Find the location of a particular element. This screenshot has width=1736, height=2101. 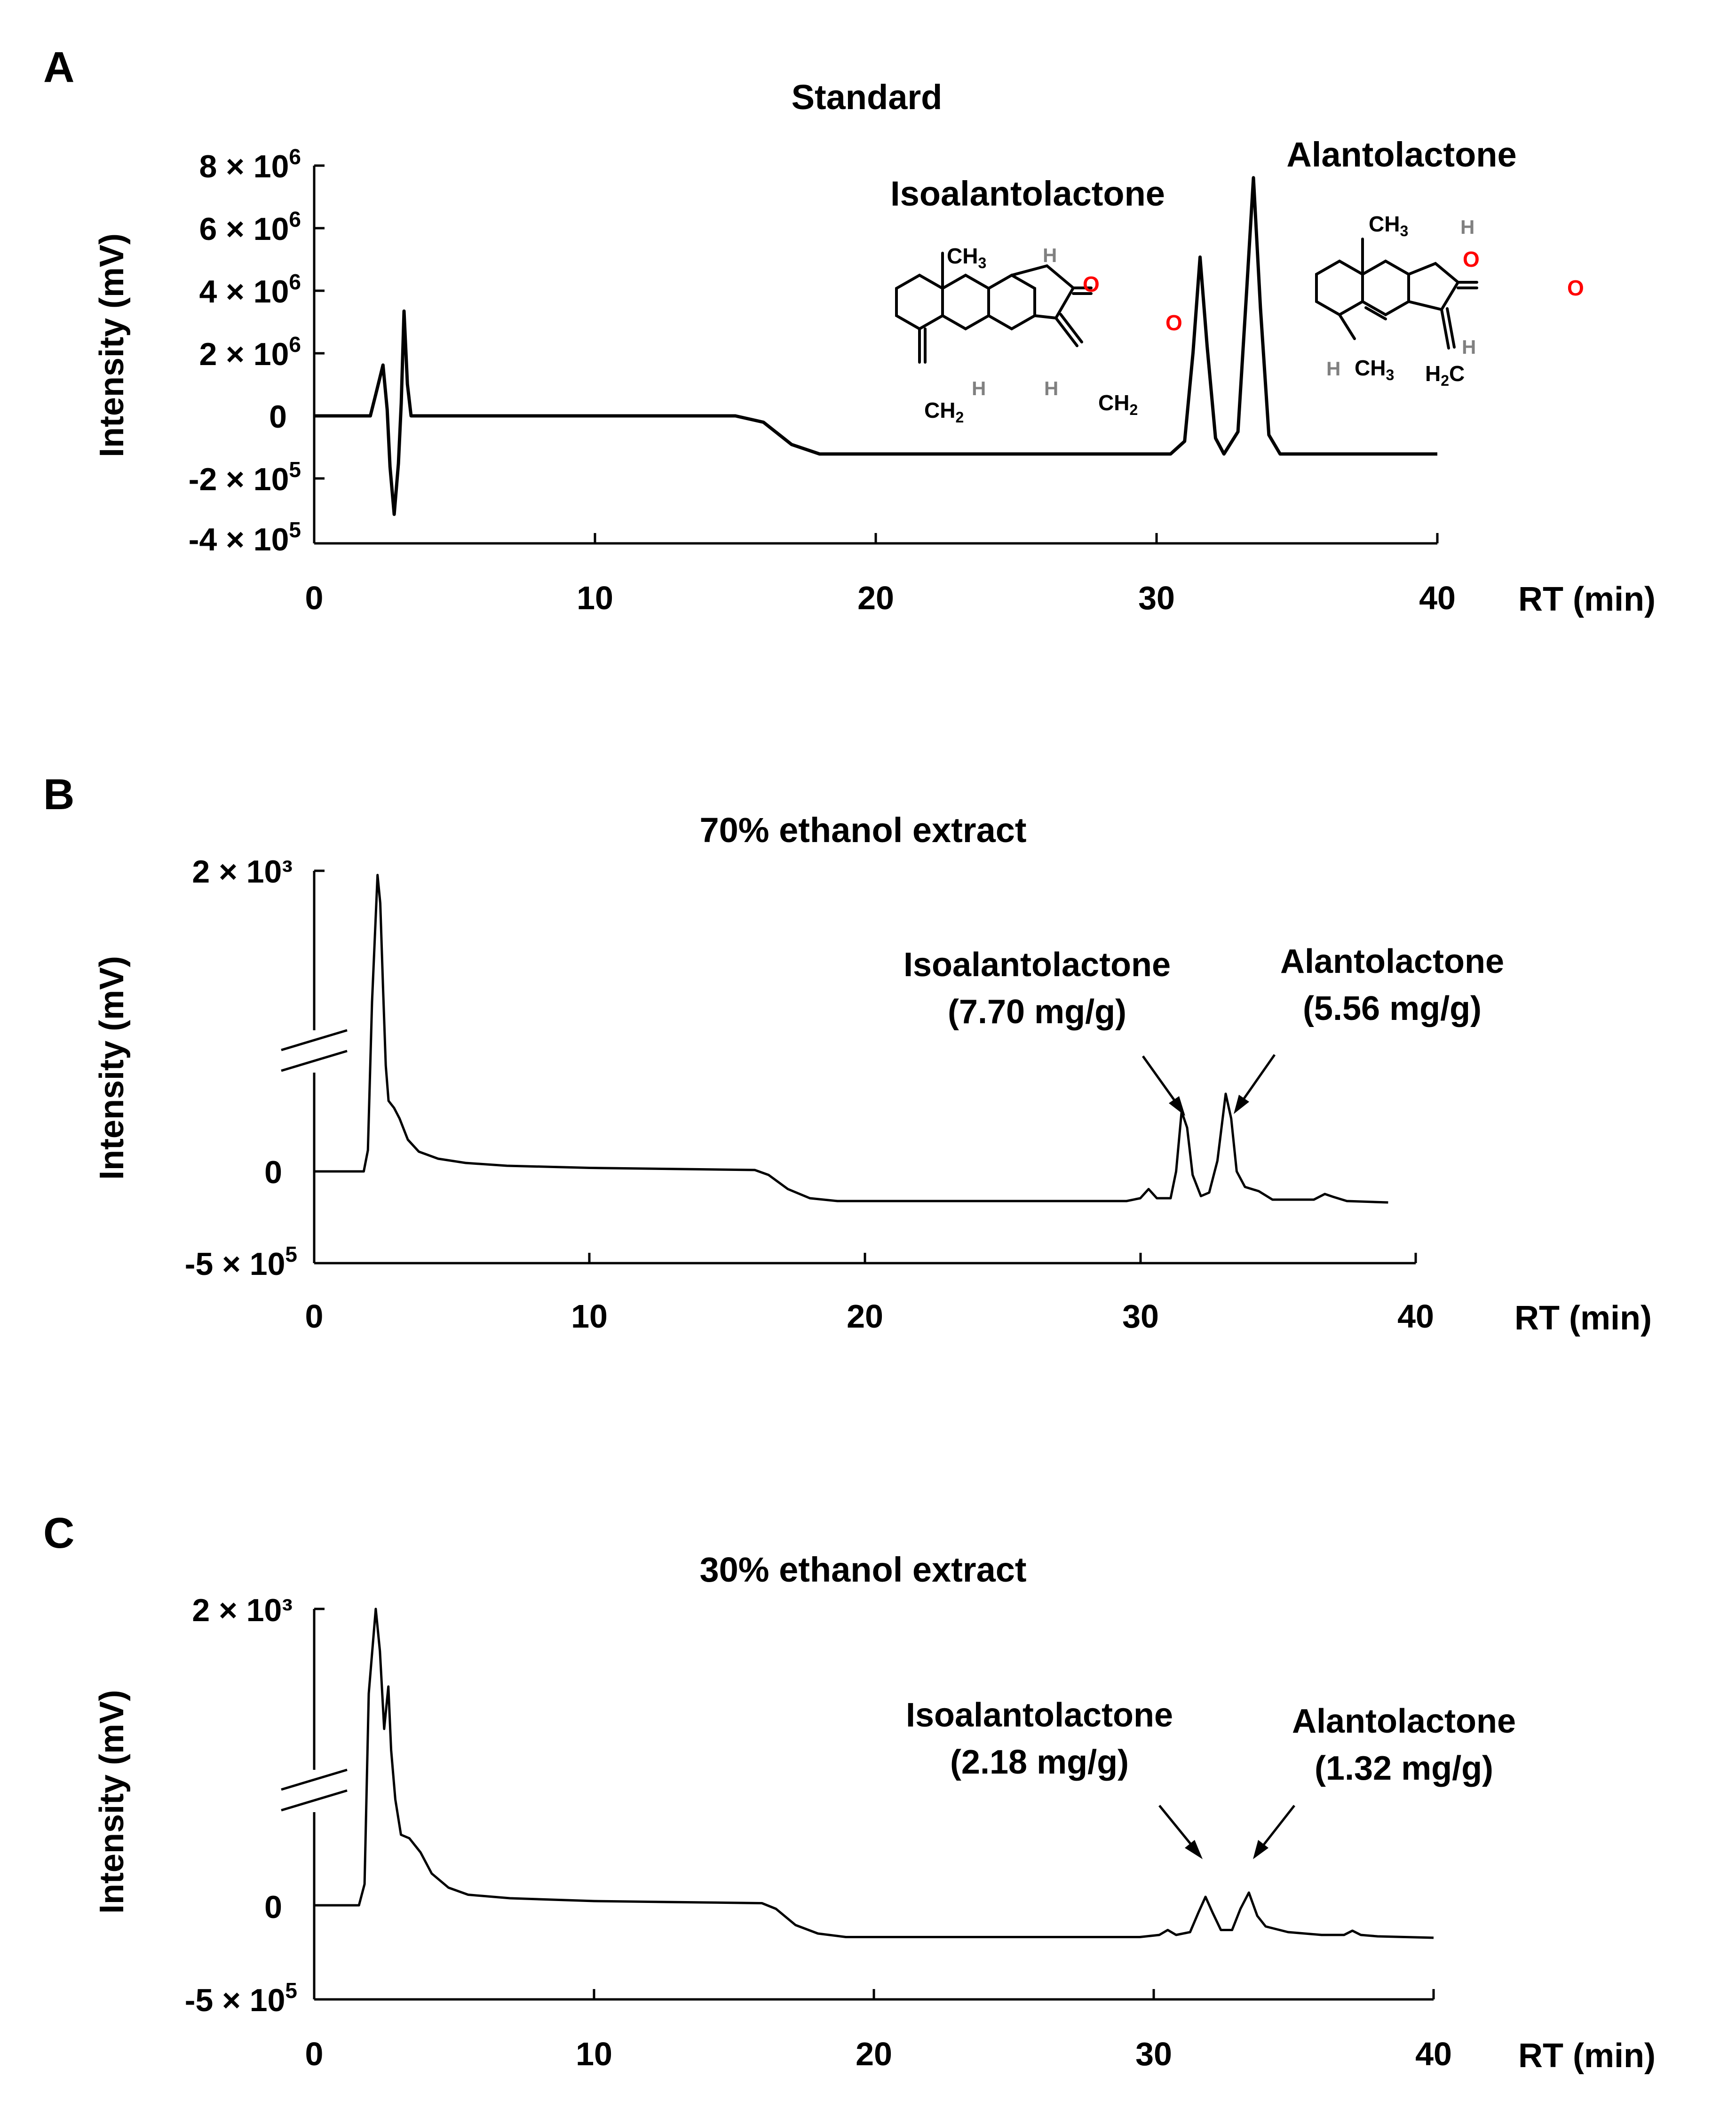

y-tick-labels-b: 2 × 10³ 0 -5 × 105 is located at coordinates (241, 1068).